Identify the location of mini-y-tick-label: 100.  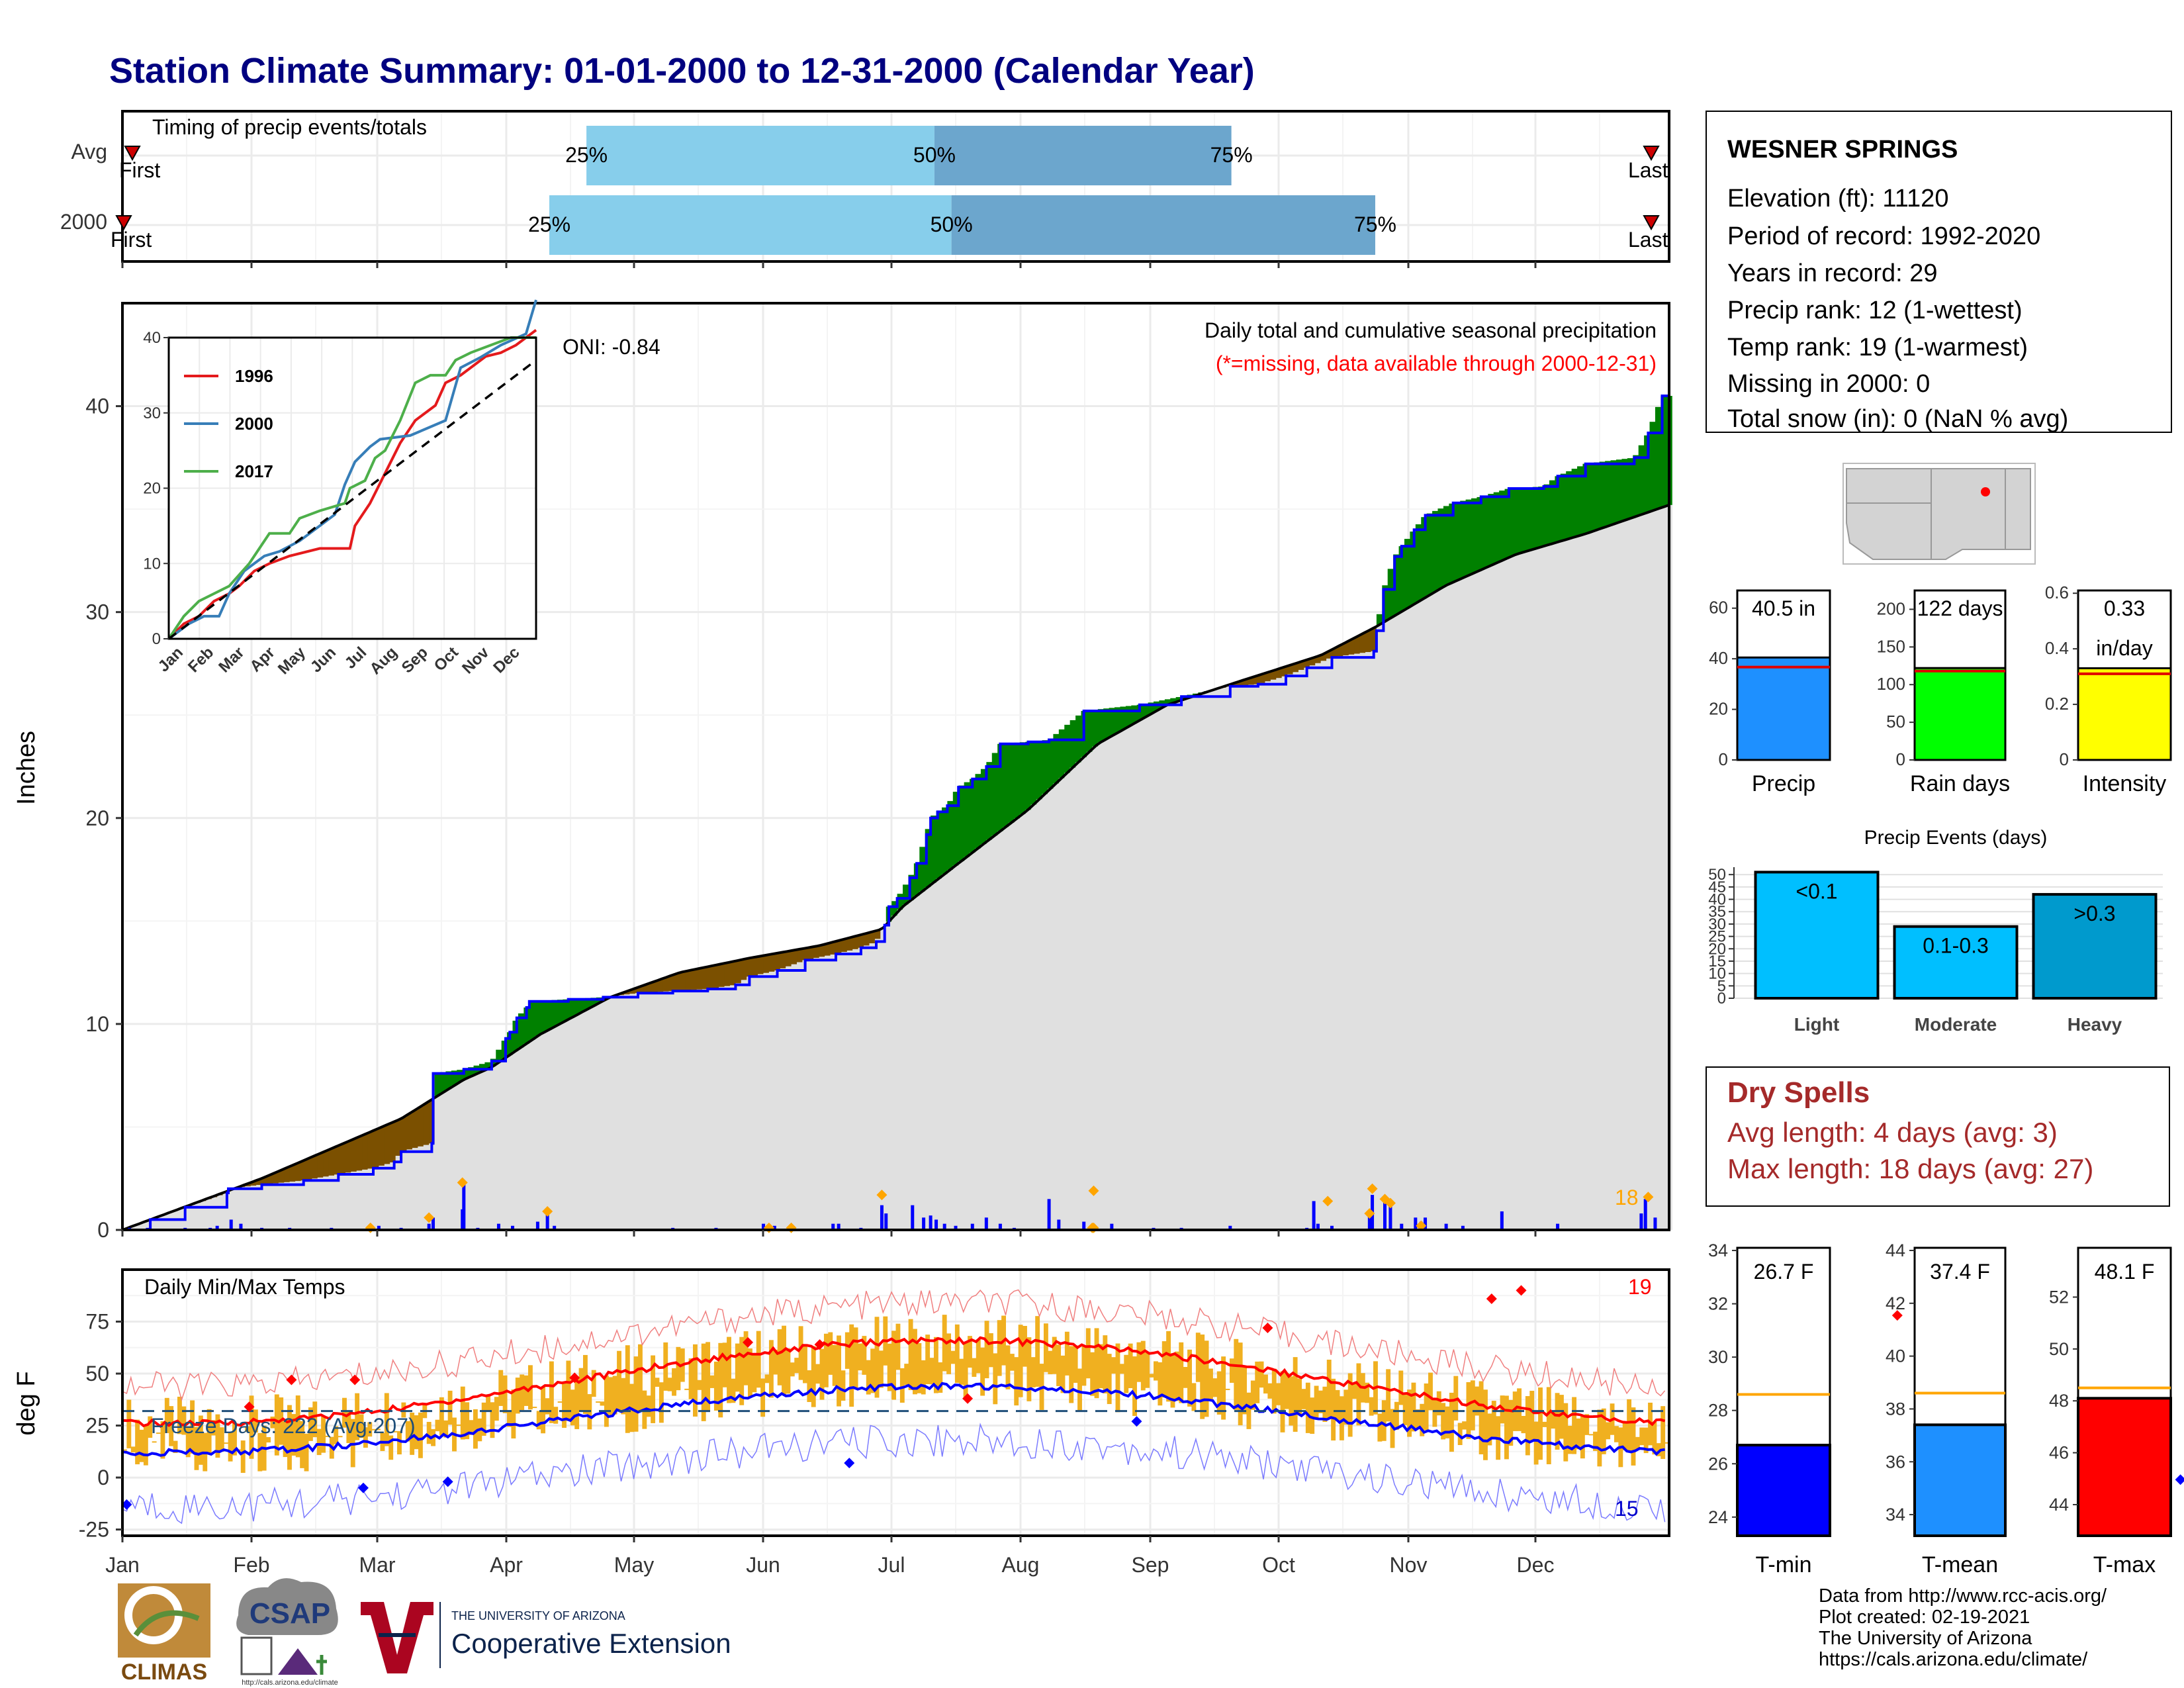
(1891, 684).